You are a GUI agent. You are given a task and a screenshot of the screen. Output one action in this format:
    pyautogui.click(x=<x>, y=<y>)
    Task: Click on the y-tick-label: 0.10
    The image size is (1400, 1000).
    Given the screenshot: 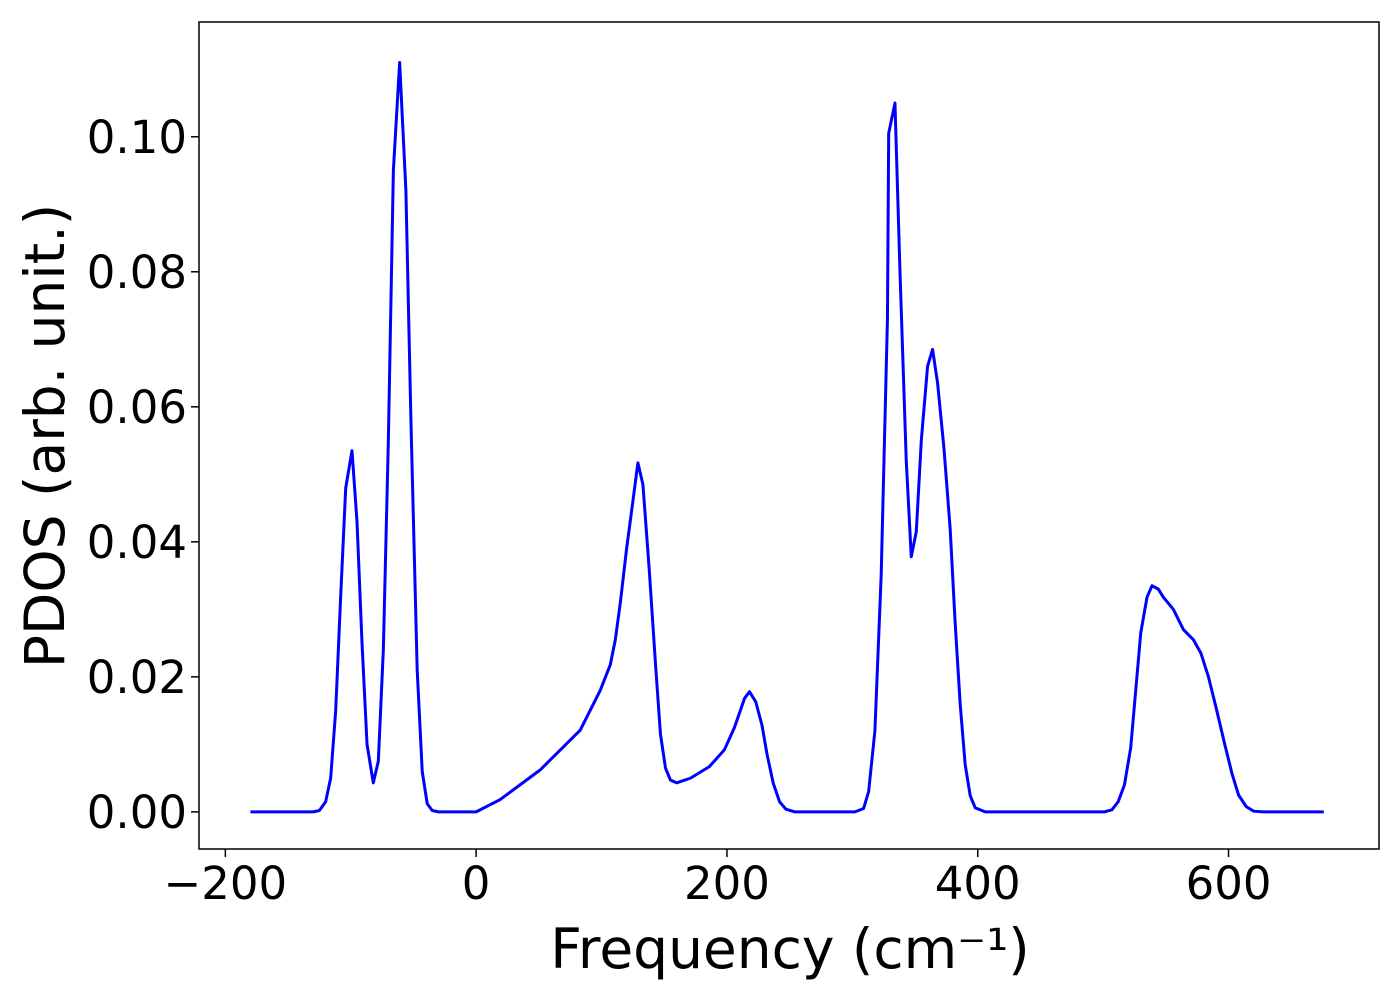 What is the action you would take?
    pyautogui.click(x=137, y=137)
    